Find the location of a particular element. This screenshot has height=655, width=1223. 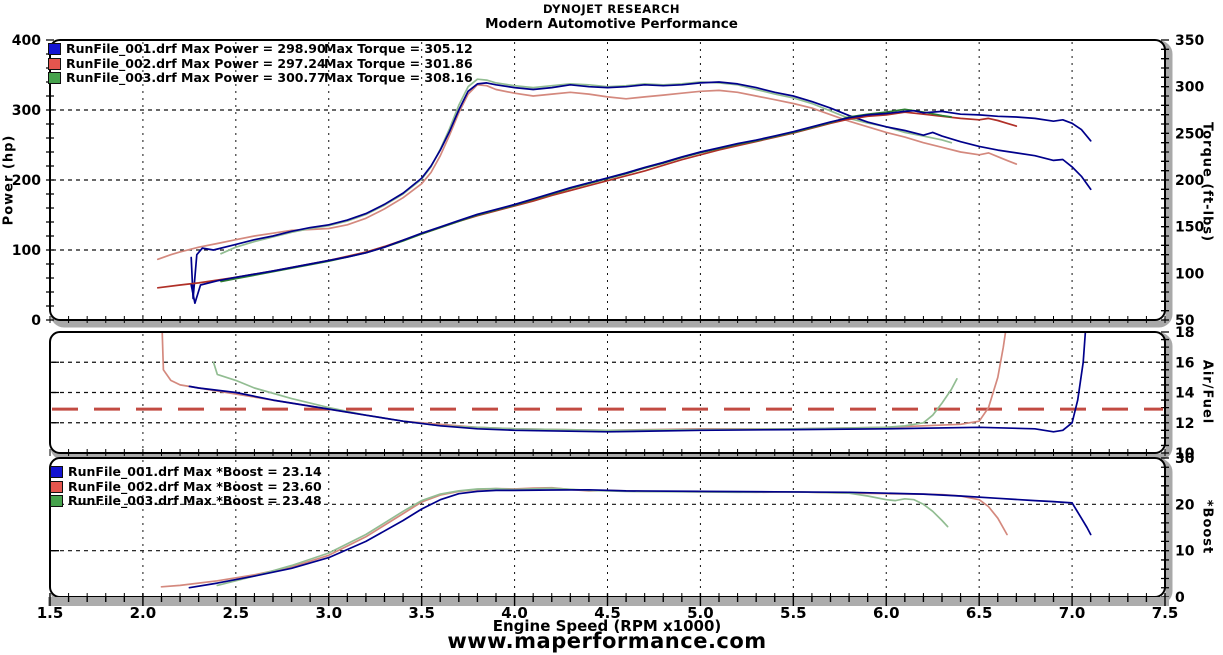

legend-boost-text: RunFile_003.drf Max *Boost = 23.48 is located at coordinates (195, 501).